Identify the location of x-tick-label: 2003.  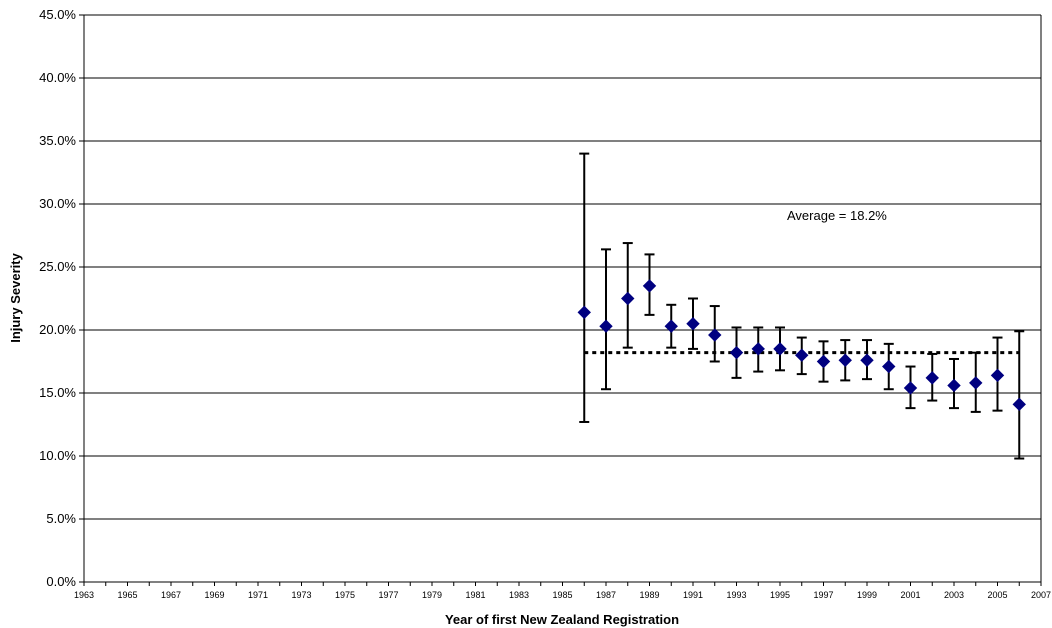
(954, 595).